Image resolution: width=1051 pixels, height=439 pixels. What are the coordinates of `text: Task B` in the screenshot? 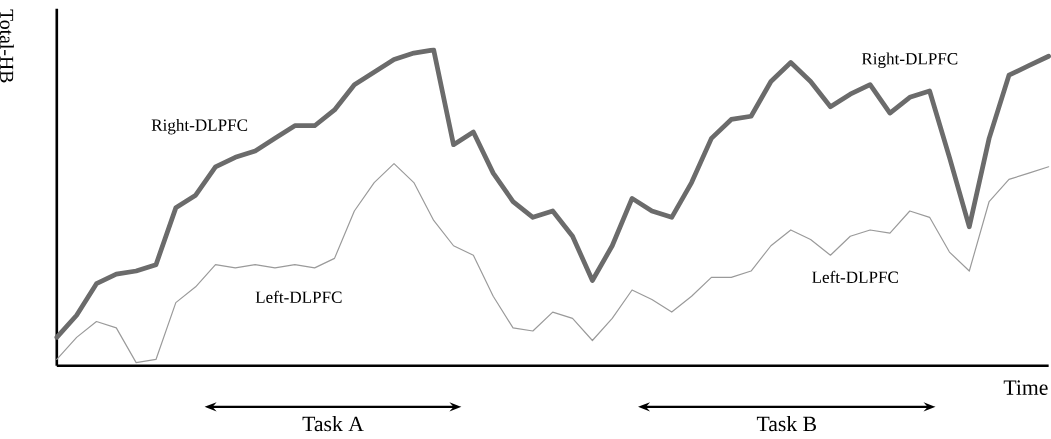 It's located at (786, 424).